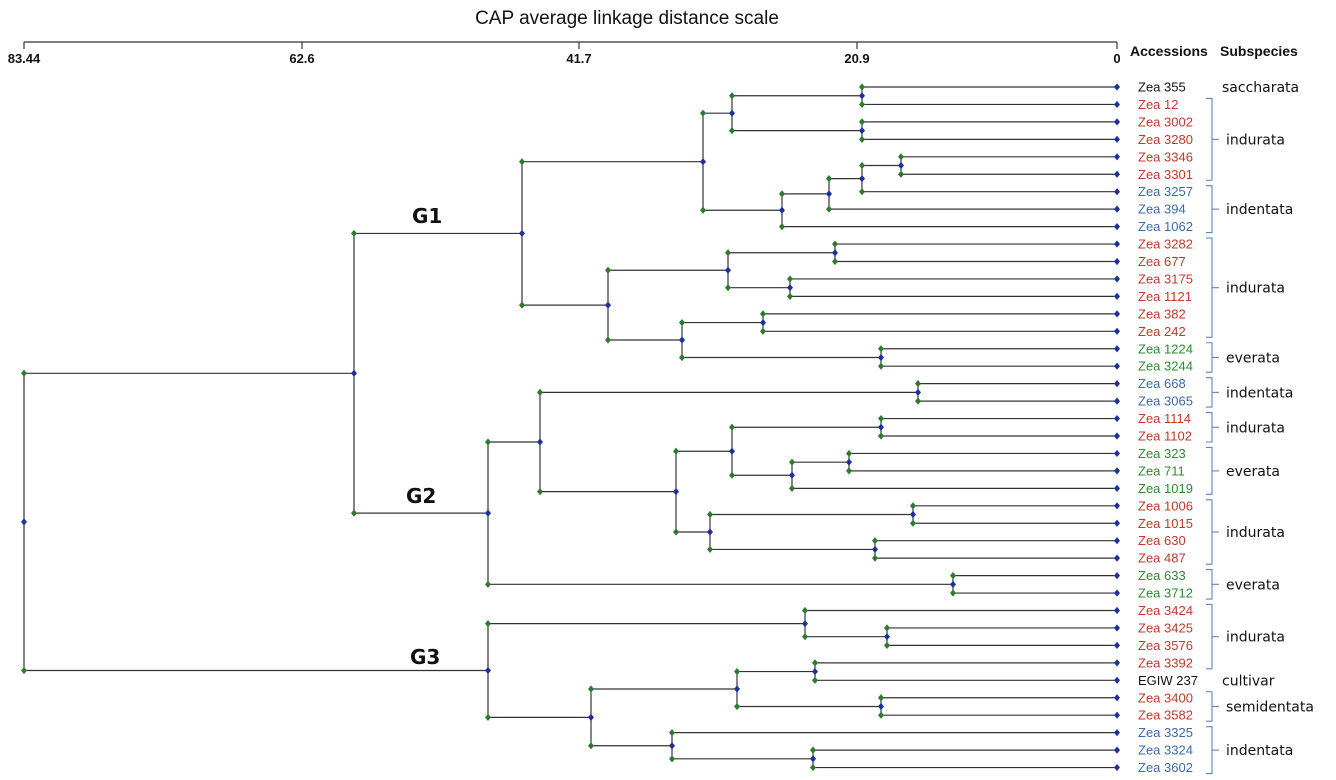 Image resolution: width=1336 pixels, height=780 pixels. Describe the element at coordinates (1164, 418) in the screenshot. I see `accession-label: Zea 1114` at that location.